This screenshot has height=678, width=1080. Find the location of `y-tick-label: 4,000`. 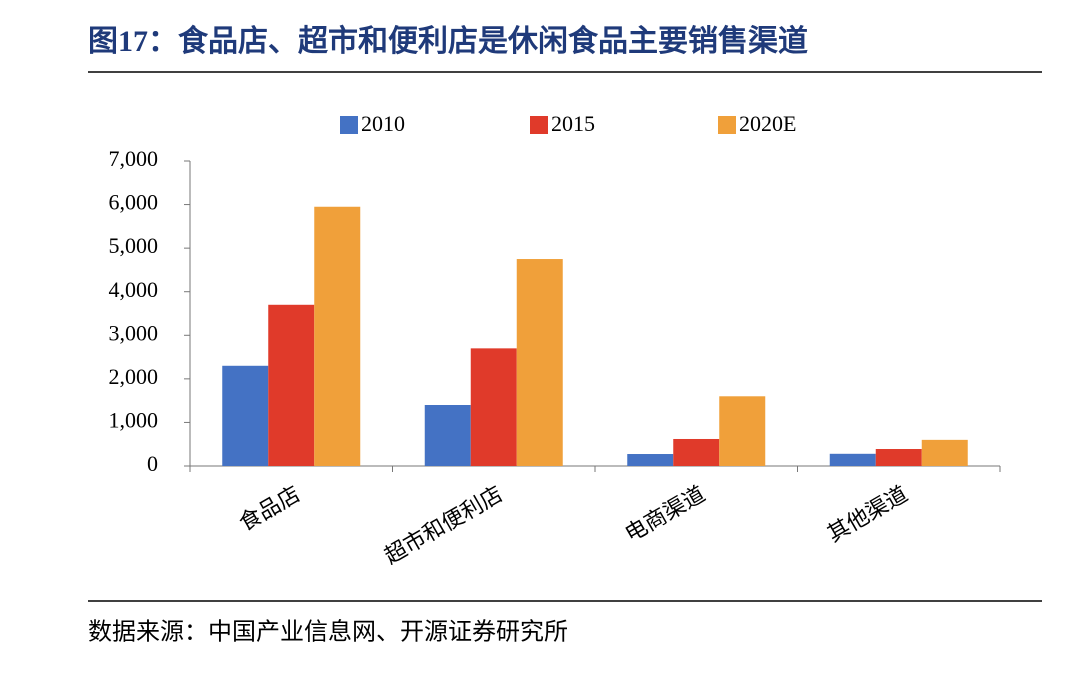

y-tick-label: 4,000 is located at coordinates (134, 289).